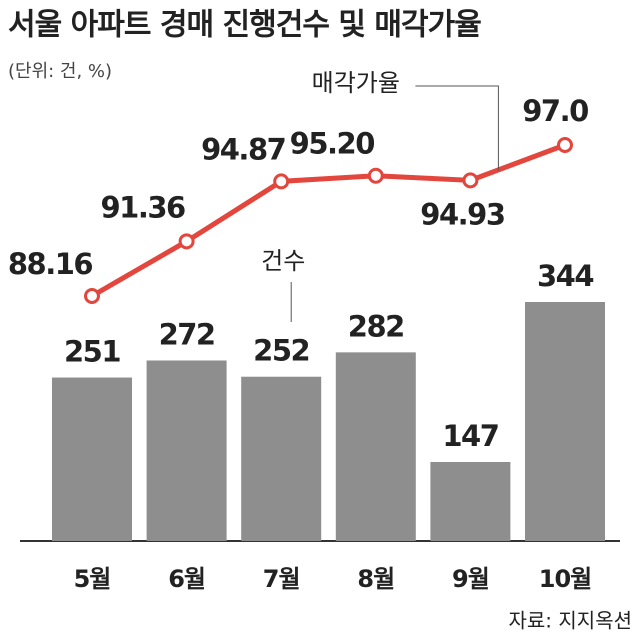  I want to click on chart-subtitle: (단위: 건, %), so click(60, 71).